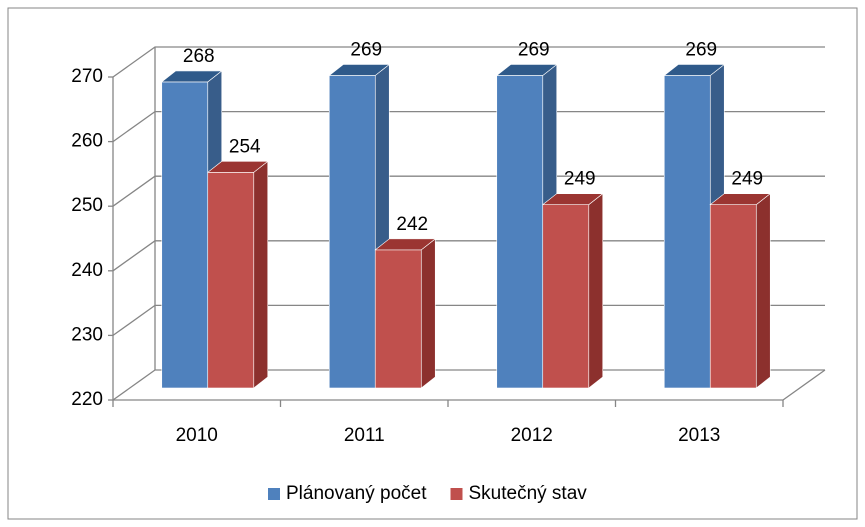 This screenshot has height=527, width=865. Describe the element at coordinates (87, 334) in the screenshot. I see `y-tick-label: 230` at that location.